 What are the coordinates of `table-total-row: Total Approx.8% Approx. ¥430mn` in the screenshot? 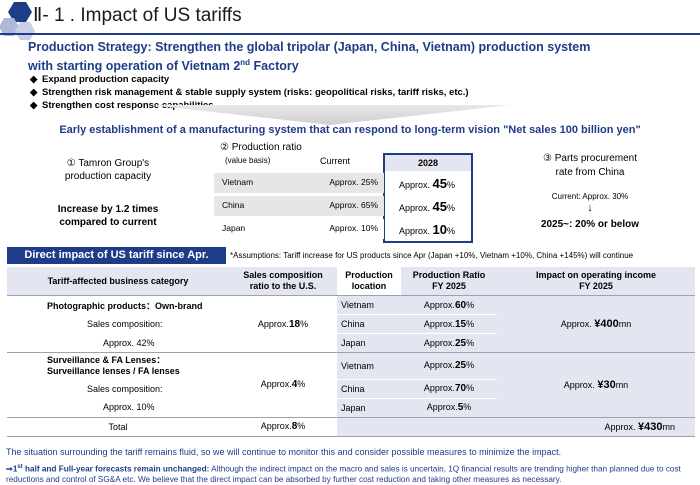 It's located at (351, 426).